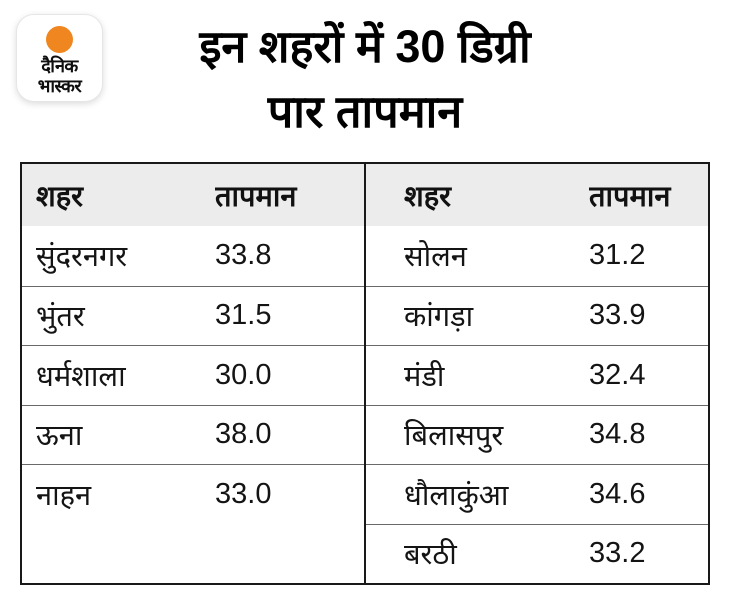 Image resolution: width=730 pixels, height=606 pixels. I want to click on table-row: सोलन 31.2, so click(537, 256).